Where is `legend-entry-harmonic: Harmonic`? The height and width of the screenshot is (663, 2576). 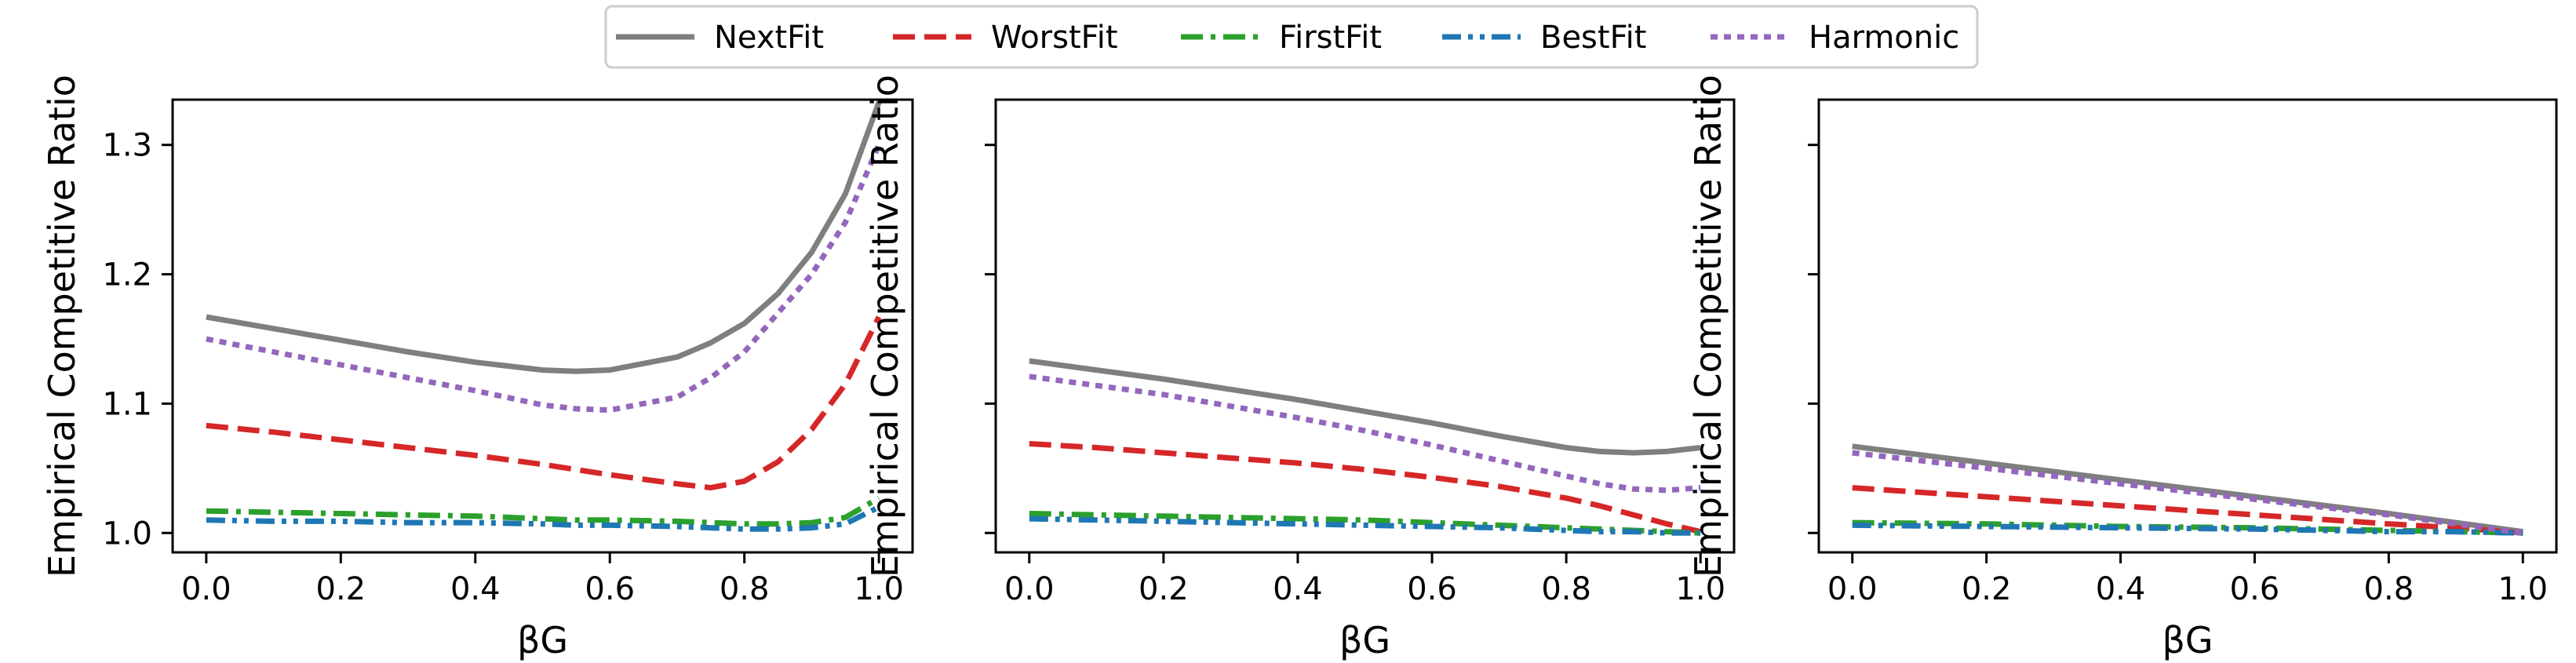
legend-entry-harmonic: Harmonic is located at coordinates (1835, 38).